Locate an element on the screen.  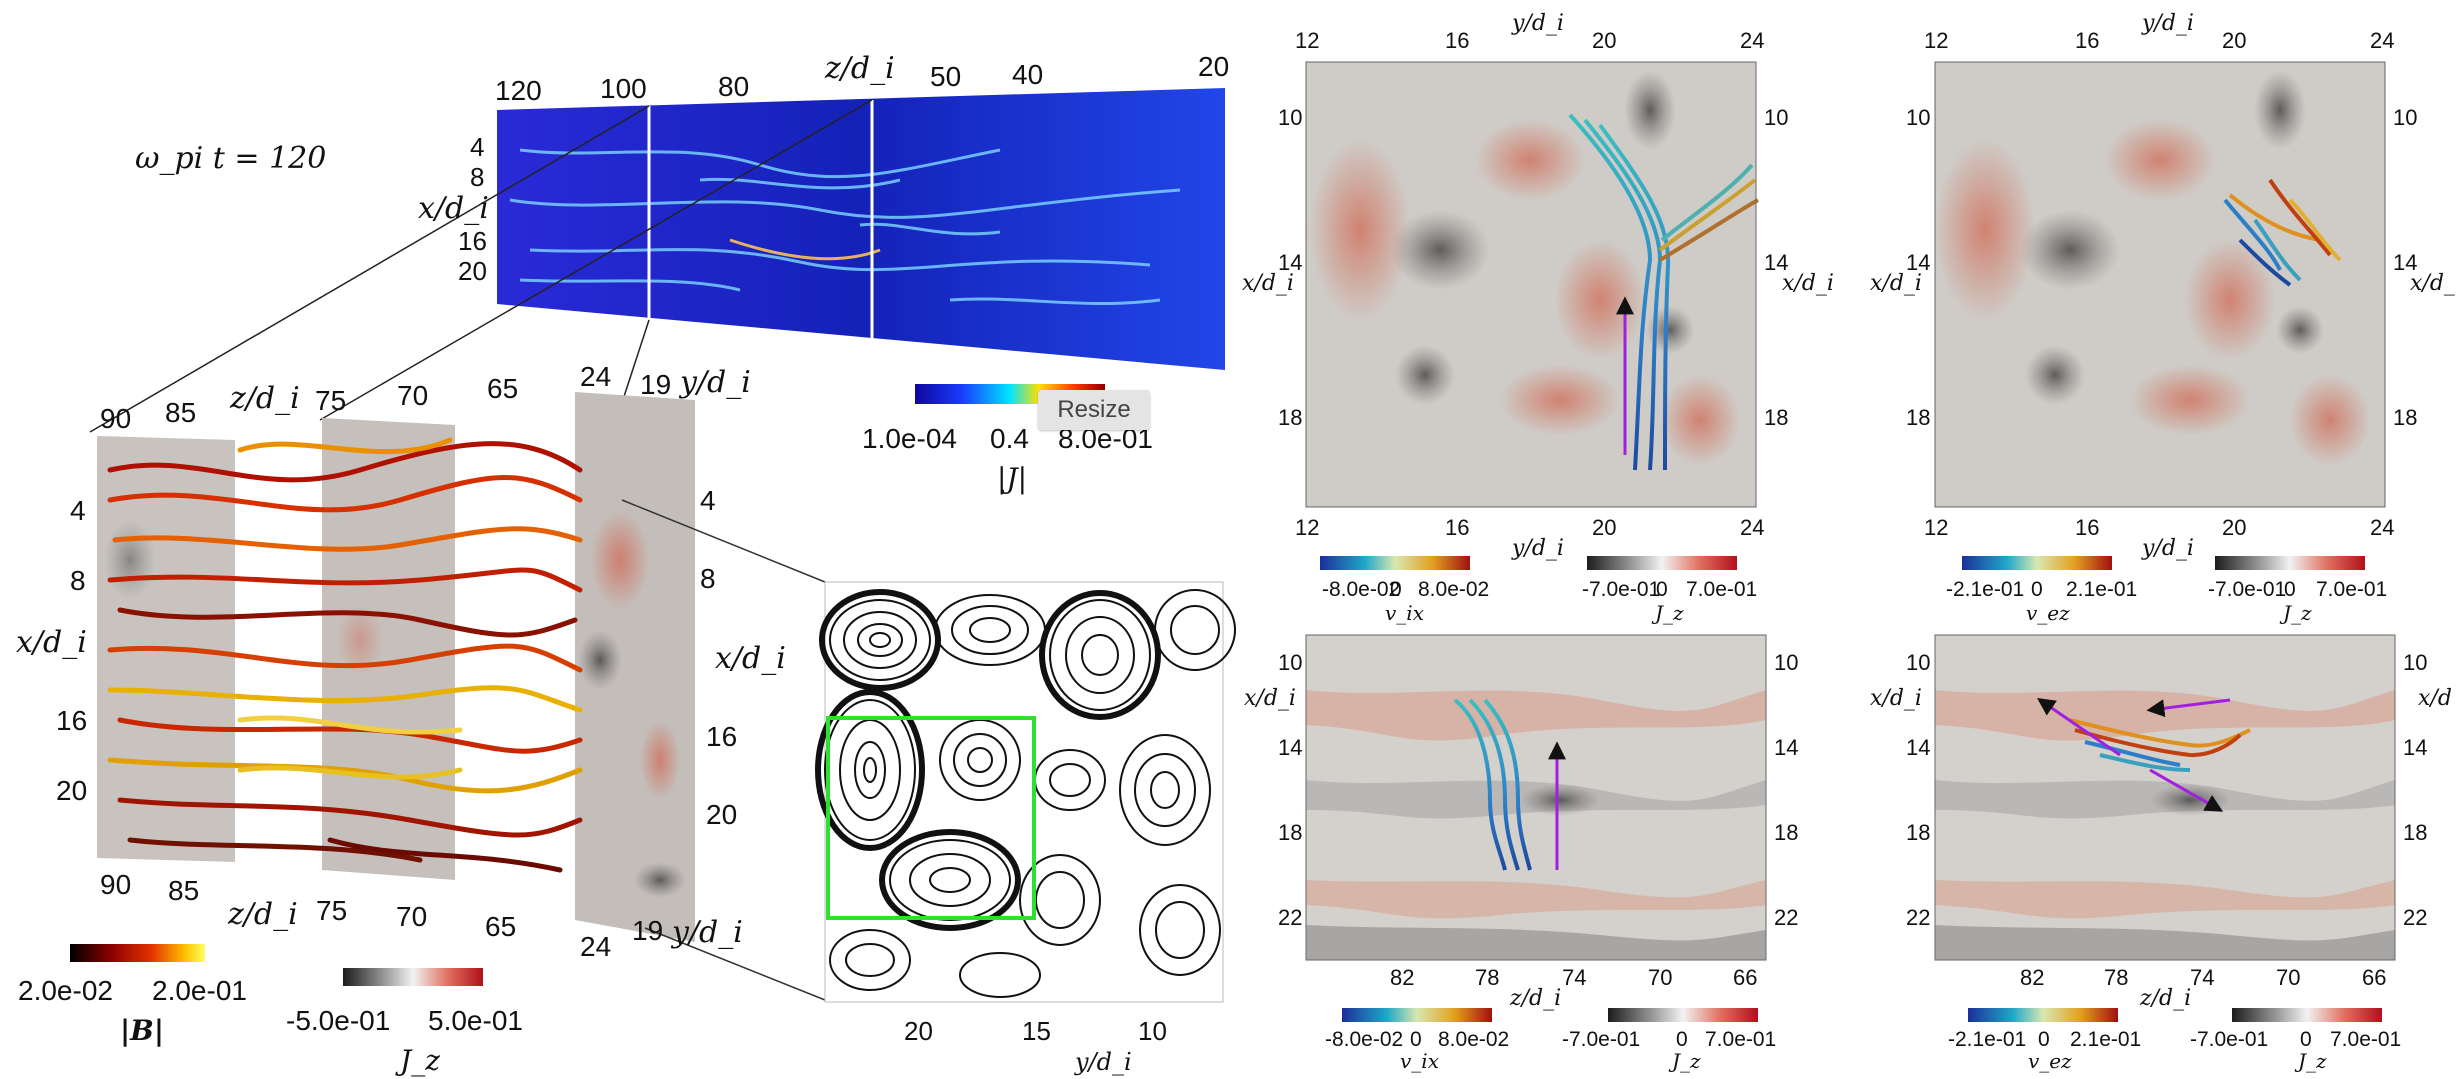
streamline-vortices is located at coordinates (1025, 793).